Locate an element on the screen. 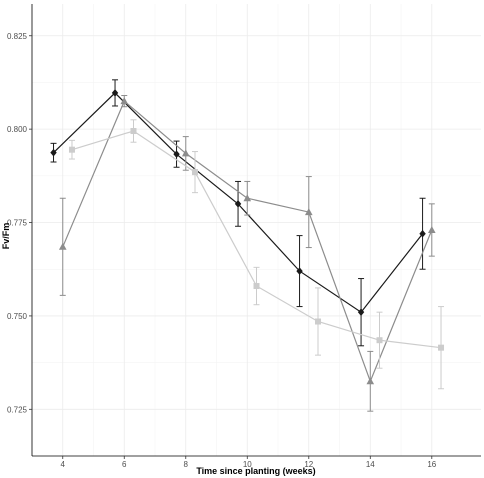 The height and width of the screenshot is (478, 484). x-tick-label: 12 is located at coordinates (308, 464).